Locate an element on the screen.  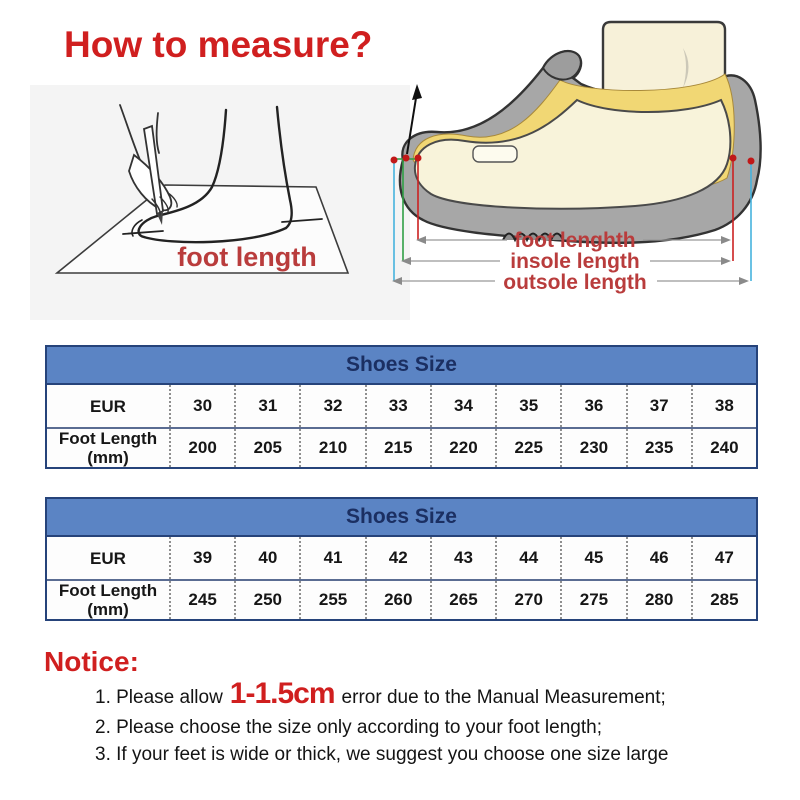
table-cell: 285 is located at coordinates (723, 600).